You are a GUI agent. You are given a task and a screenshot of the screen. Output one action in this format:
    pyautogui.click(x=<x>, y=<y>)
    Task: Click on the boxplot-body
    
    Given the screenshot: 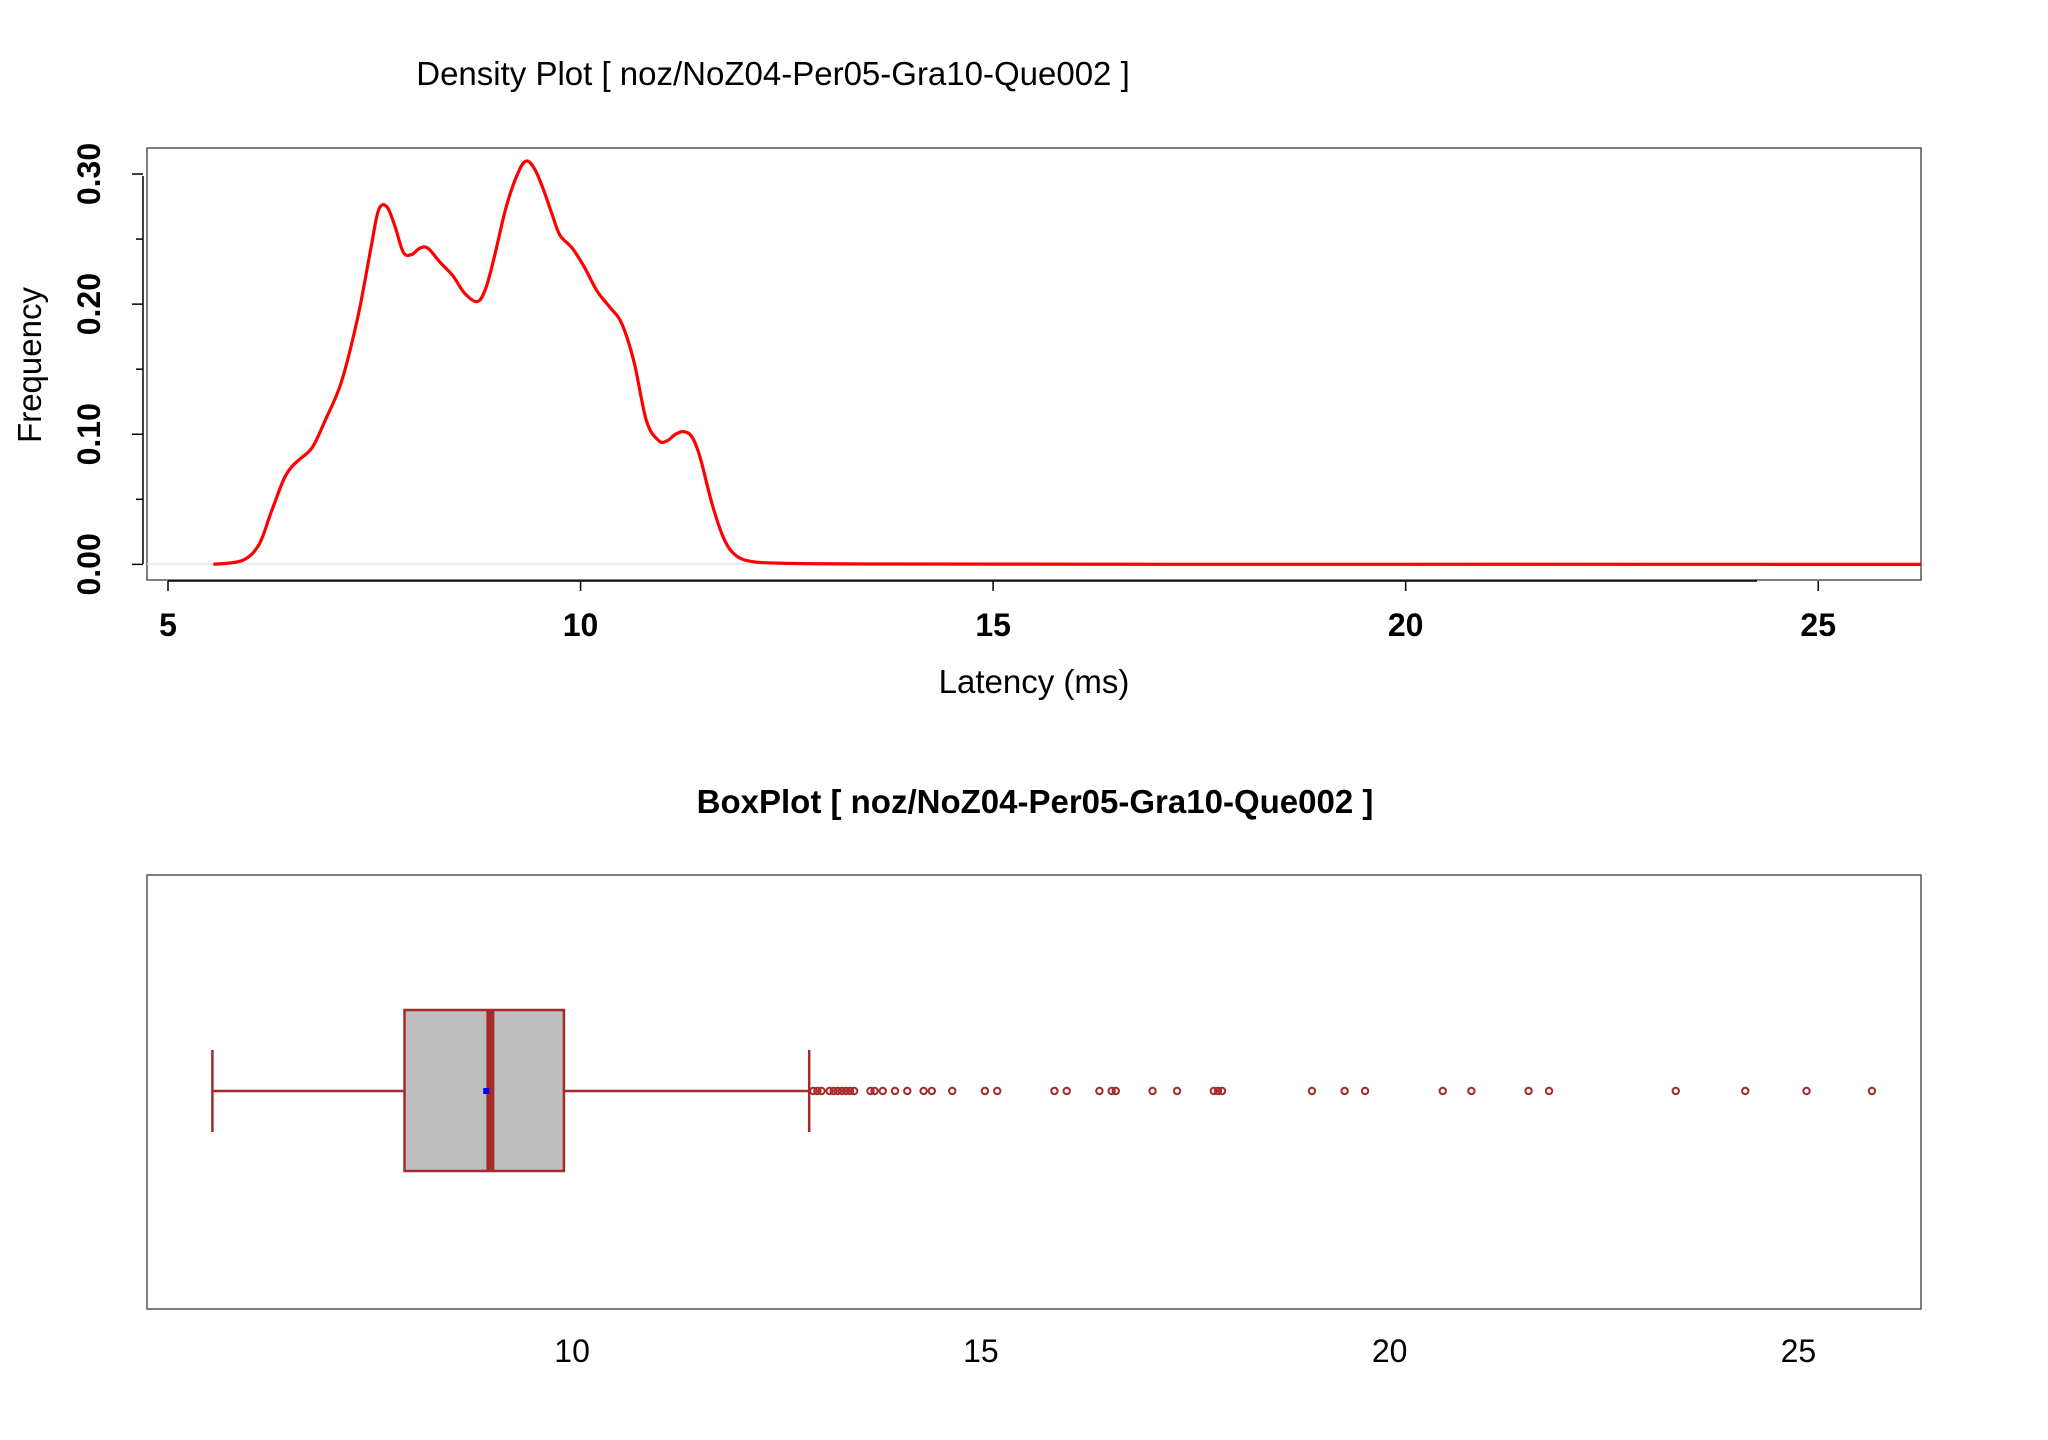 What is the action you would take?
    pyautogui.click(x=511, y=1090)
    